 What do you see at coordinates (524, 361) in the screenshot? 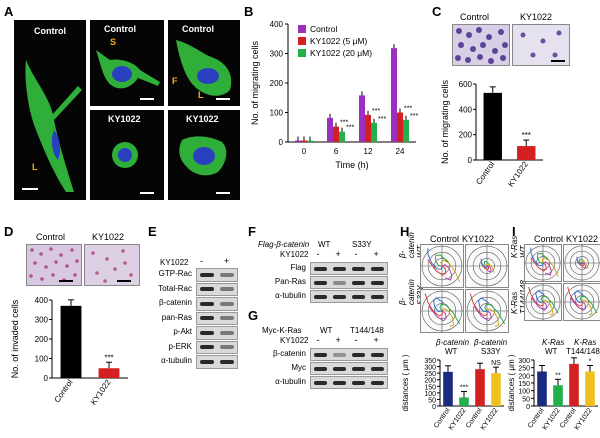
I see `y-tick-label: 300` at bounding box center [524, 361].